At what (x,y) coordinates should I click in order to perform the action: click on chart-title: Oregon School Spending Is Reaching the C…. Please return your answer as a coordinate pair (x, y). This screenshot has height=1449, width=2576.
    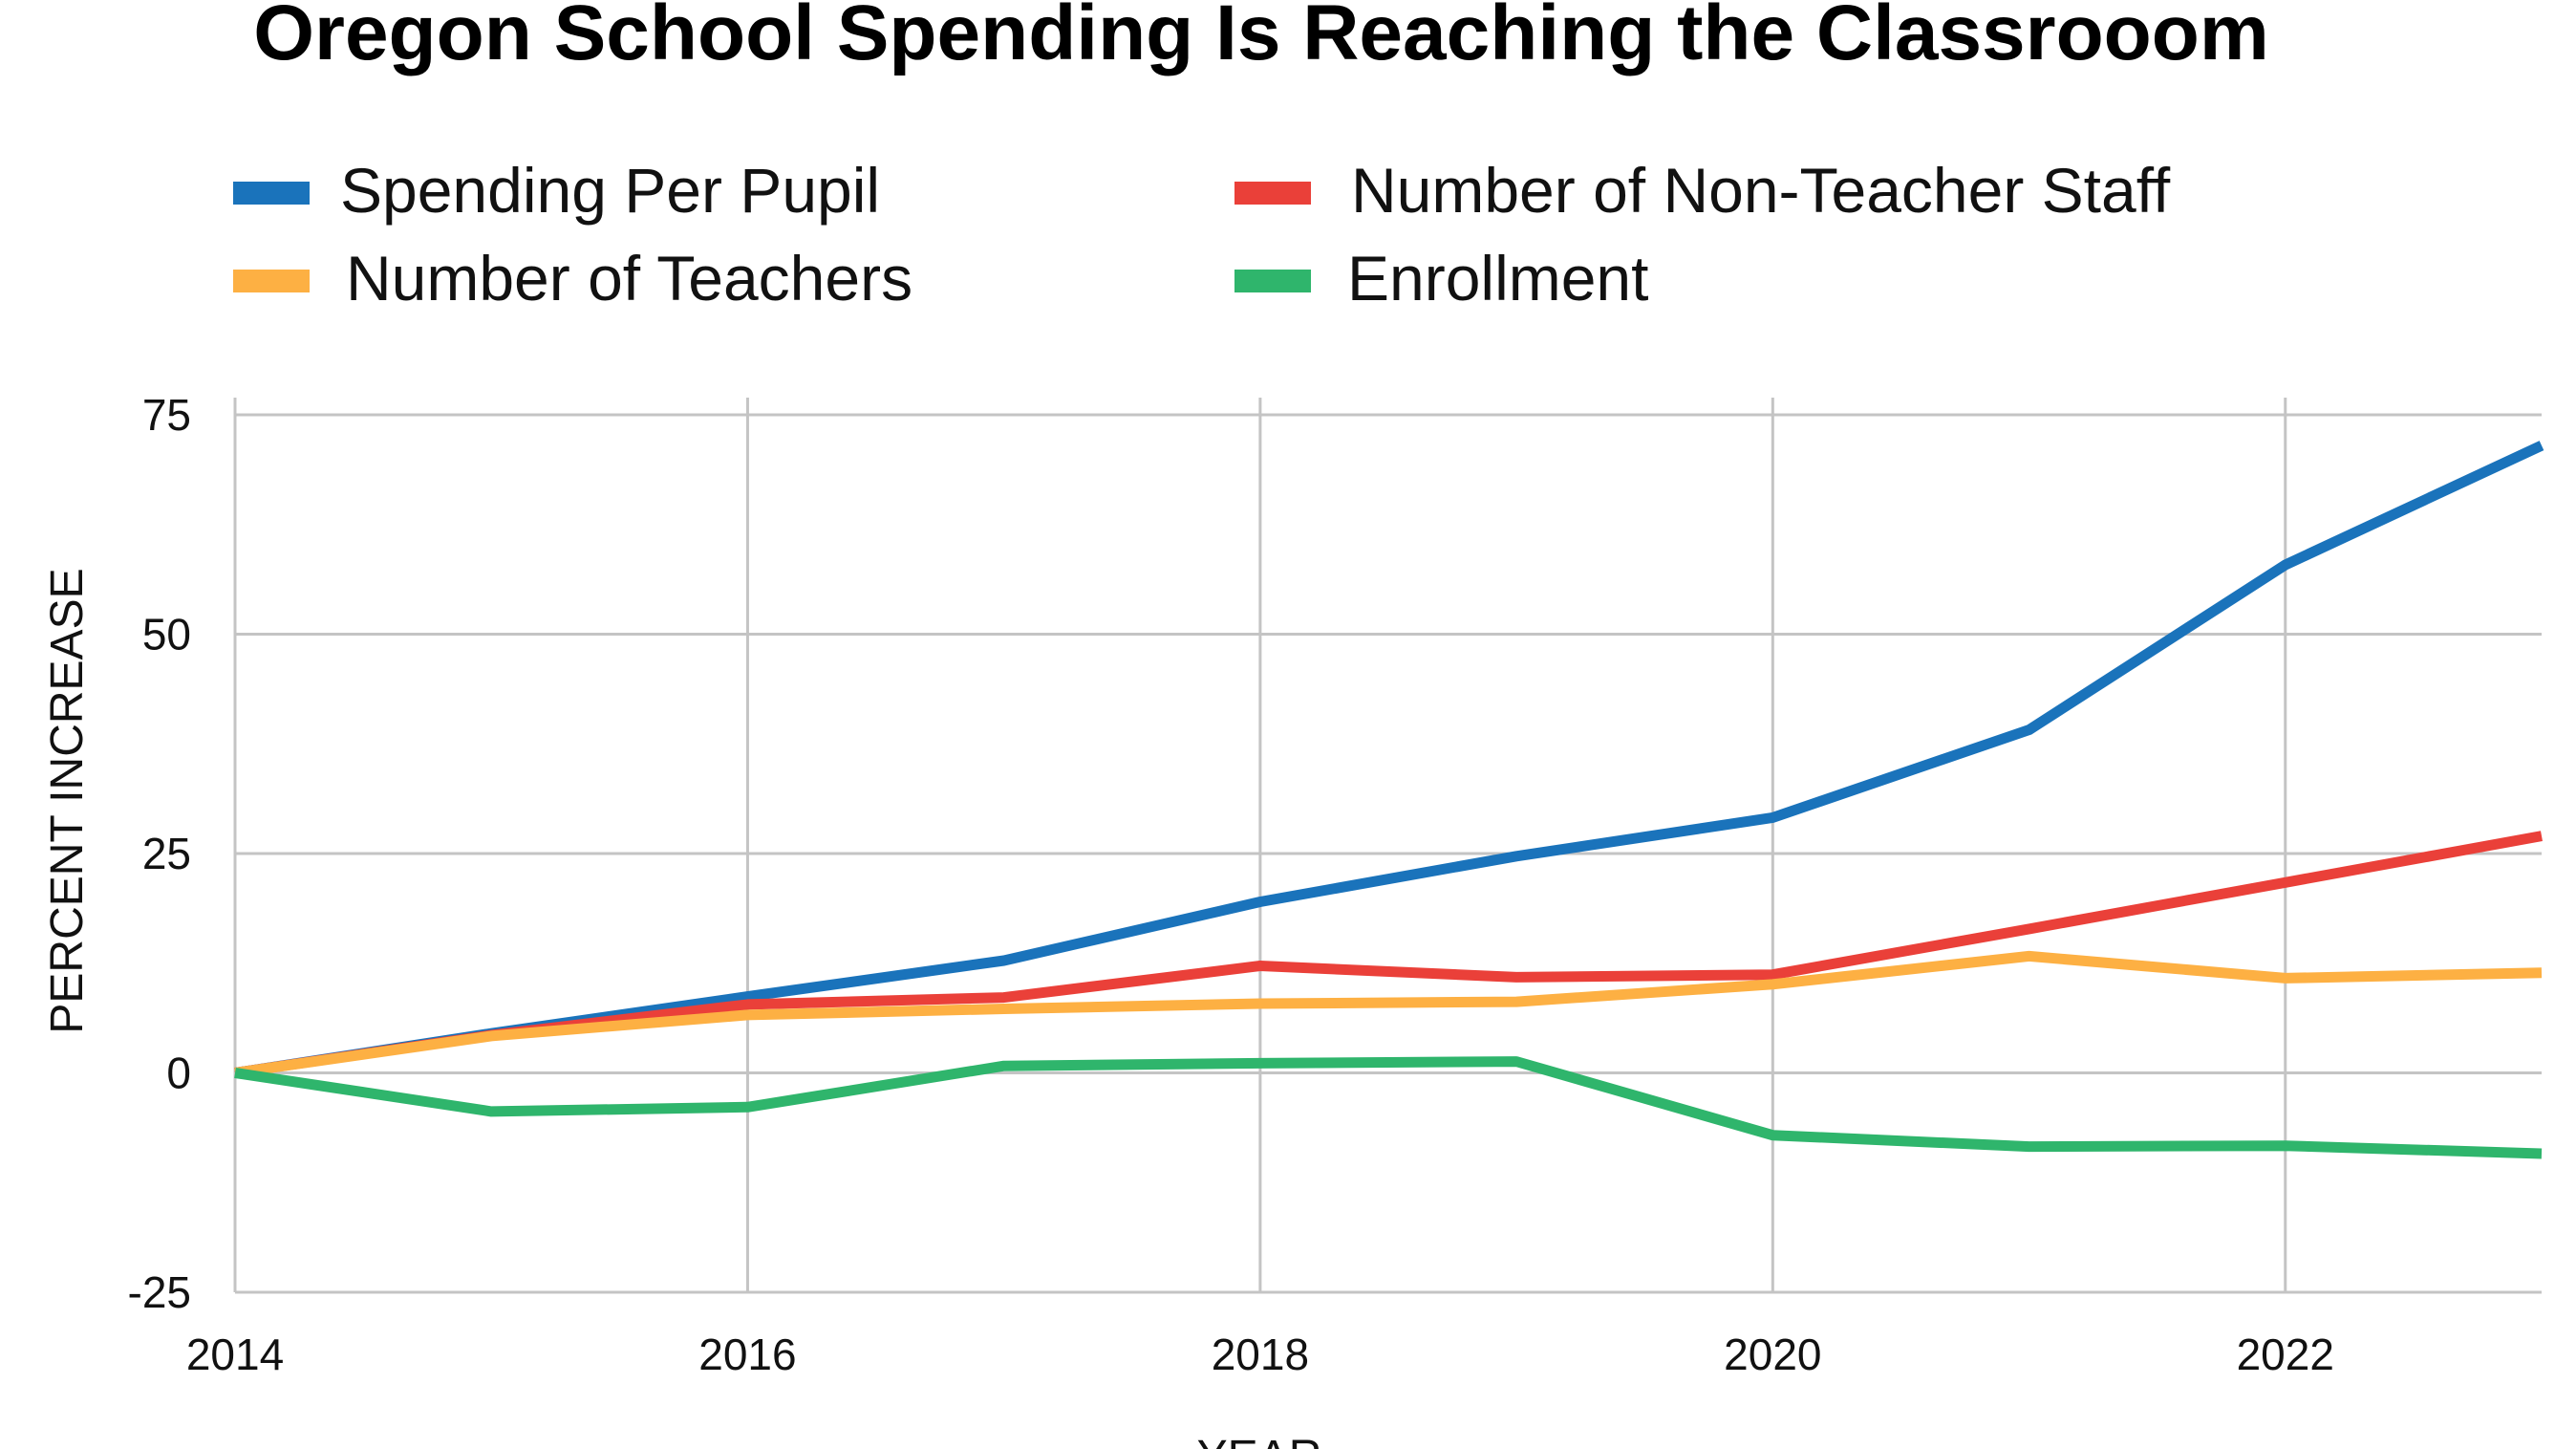
    Looking at the image, I should click on (1261, 38).